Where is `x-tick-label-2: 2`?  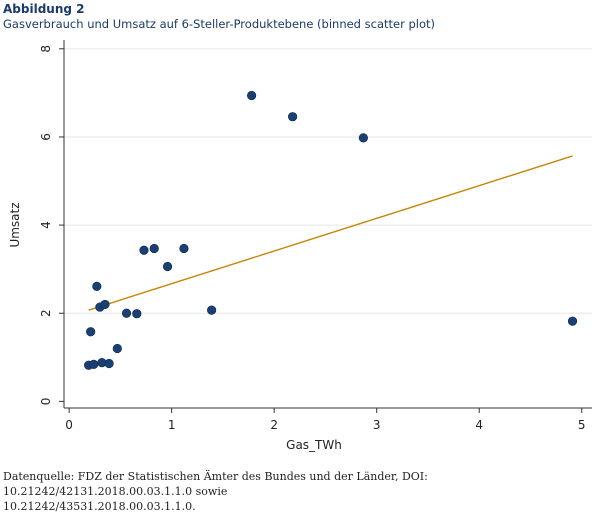 x-tick-label-2: 2 is located at coordinates (274, 425).